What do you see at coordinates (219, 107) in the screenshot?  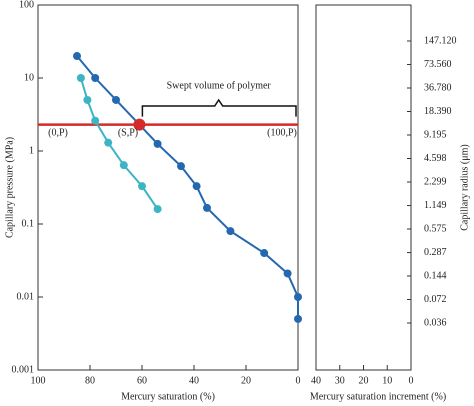 I see `bracket` at bounding box center [219, 107].